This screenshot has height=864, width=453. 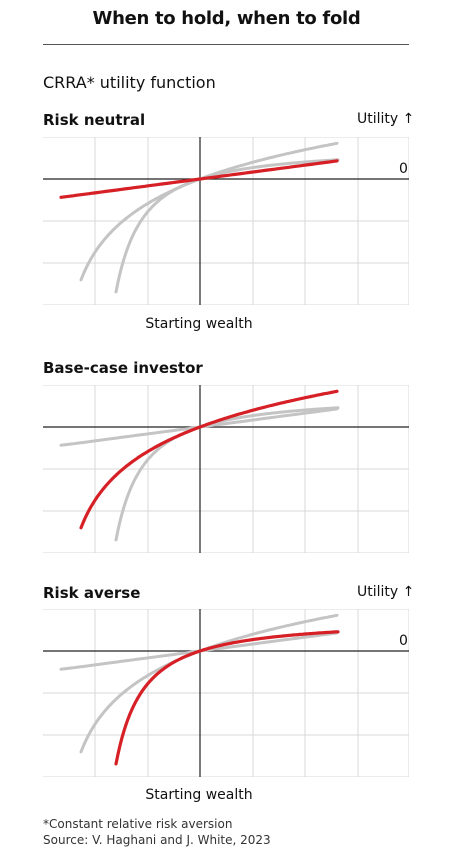 What do you see at coordinates (226, 44) in the screenshot?
I see `title-rule` at bounding box center [226, 44].